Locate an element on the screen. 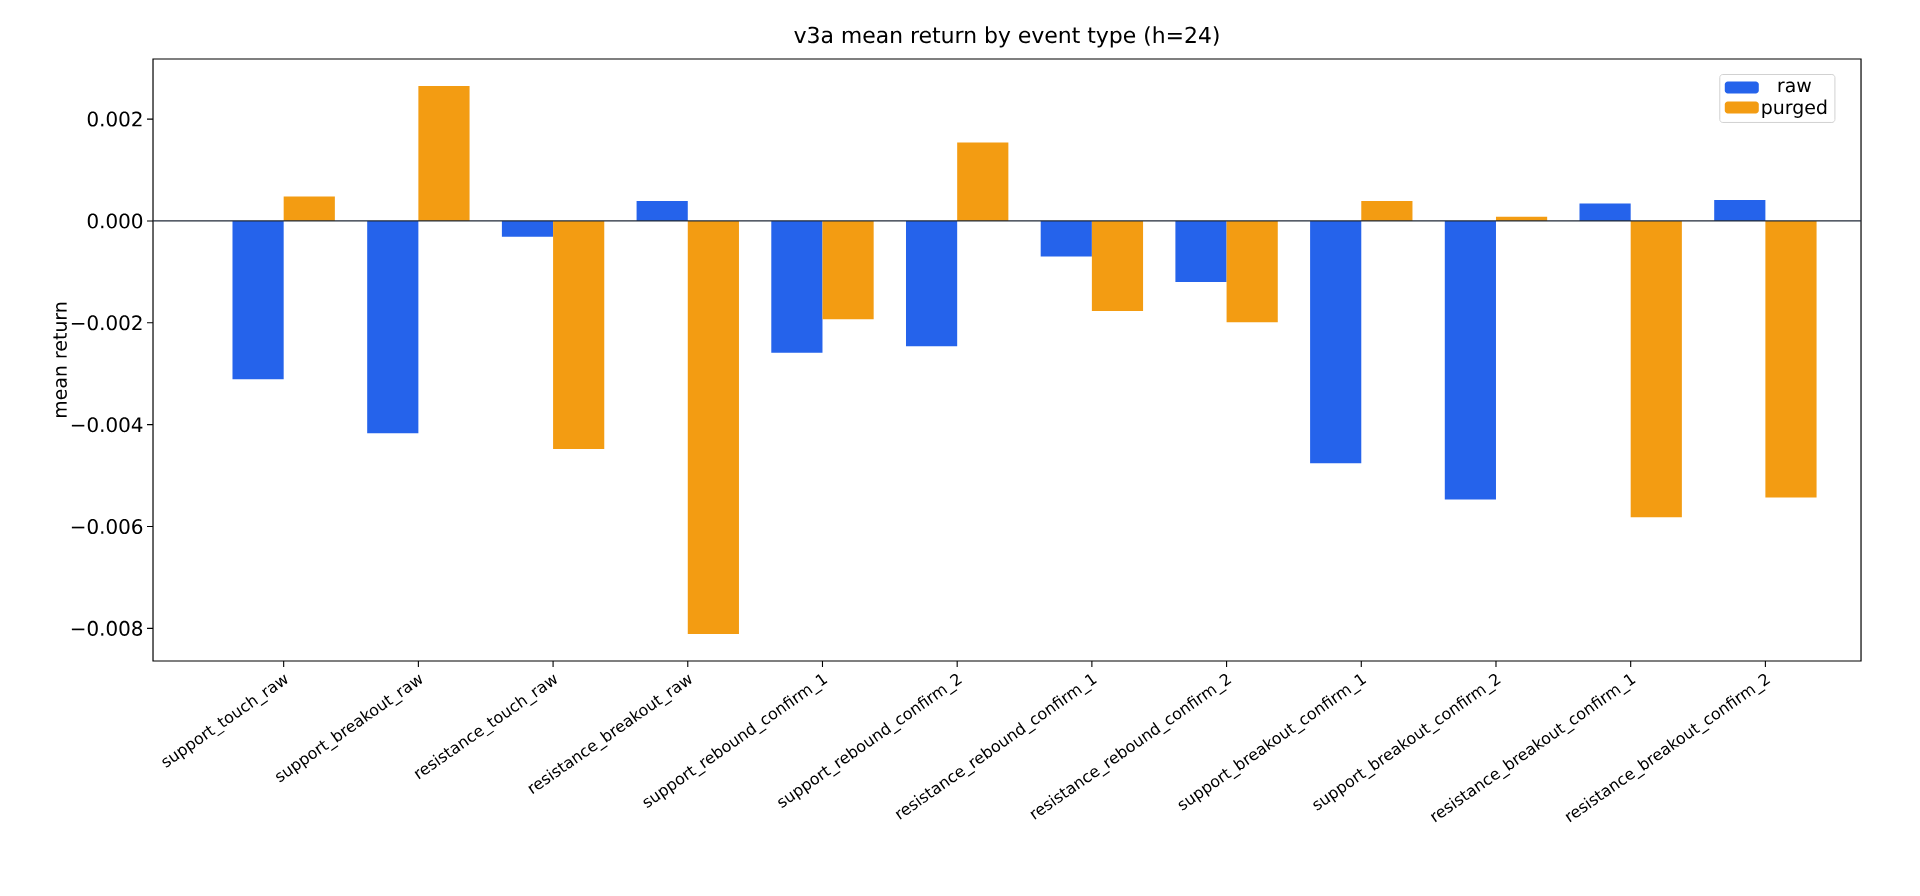 The height and width of the screenshot is (896, 1920). y-tick-label: −0.006 is located at coordinates (107, 527).